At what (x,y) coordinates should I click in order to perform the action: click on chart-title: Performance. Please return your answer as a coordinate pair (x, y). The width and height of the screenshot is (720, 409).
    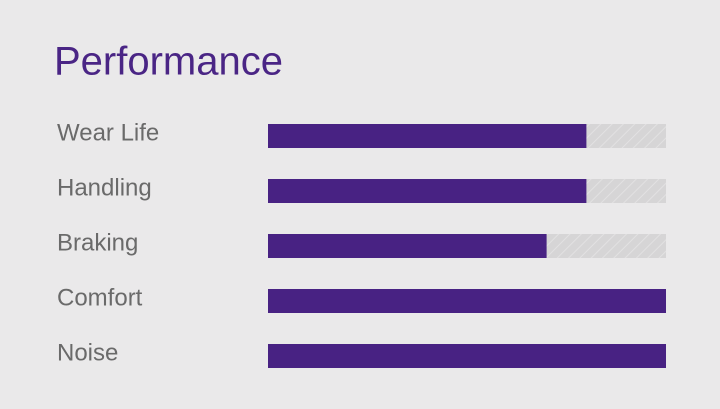
    Looking at the image, I should click on (168, 62).